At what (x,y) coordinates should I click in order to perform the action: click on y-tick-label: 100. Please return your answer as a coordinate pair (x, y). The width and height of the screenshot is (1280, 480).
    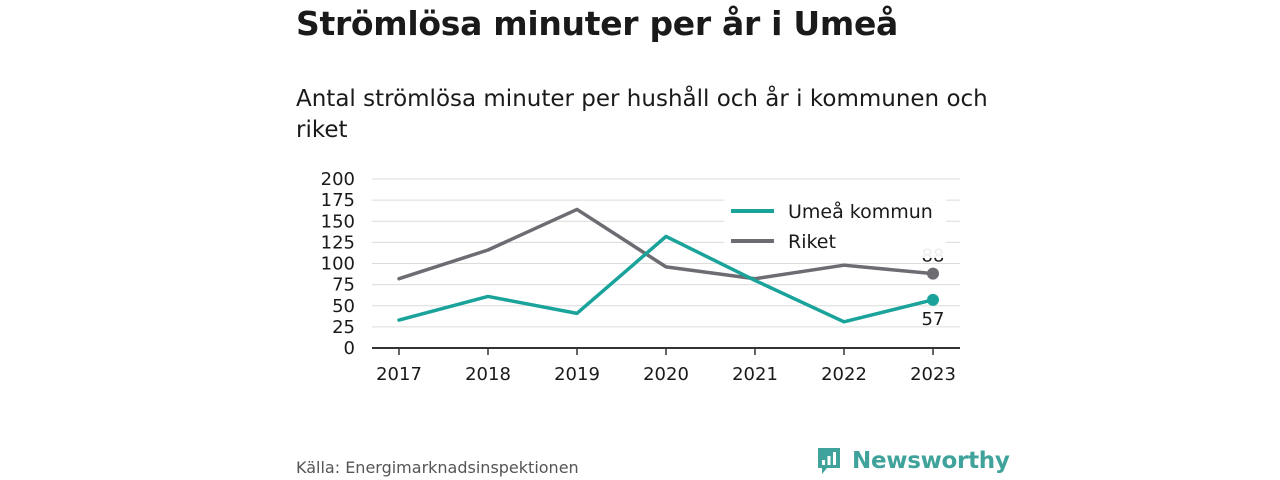
    Looking at the image, I should click on (338, 264).